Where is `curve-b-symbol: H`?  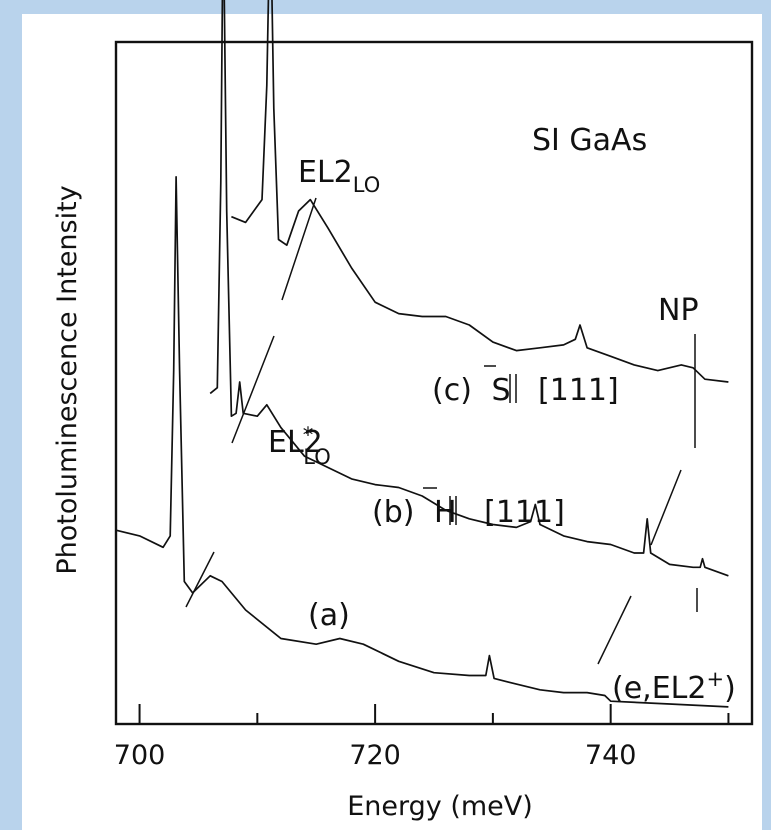 curve-b-symbol: H is located at coordinates (445, 512).